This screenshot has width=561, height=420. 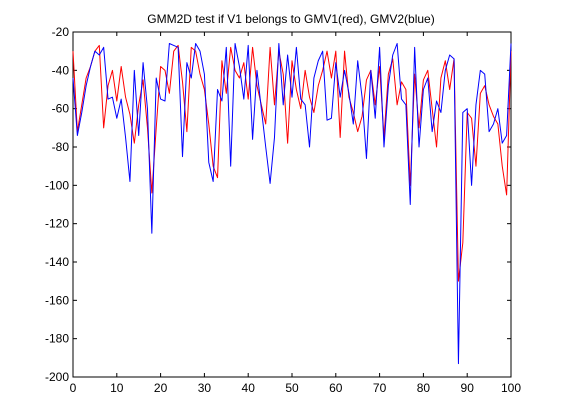 I want to click on x-tick-label-9: 90, so click(x=468, y=388).